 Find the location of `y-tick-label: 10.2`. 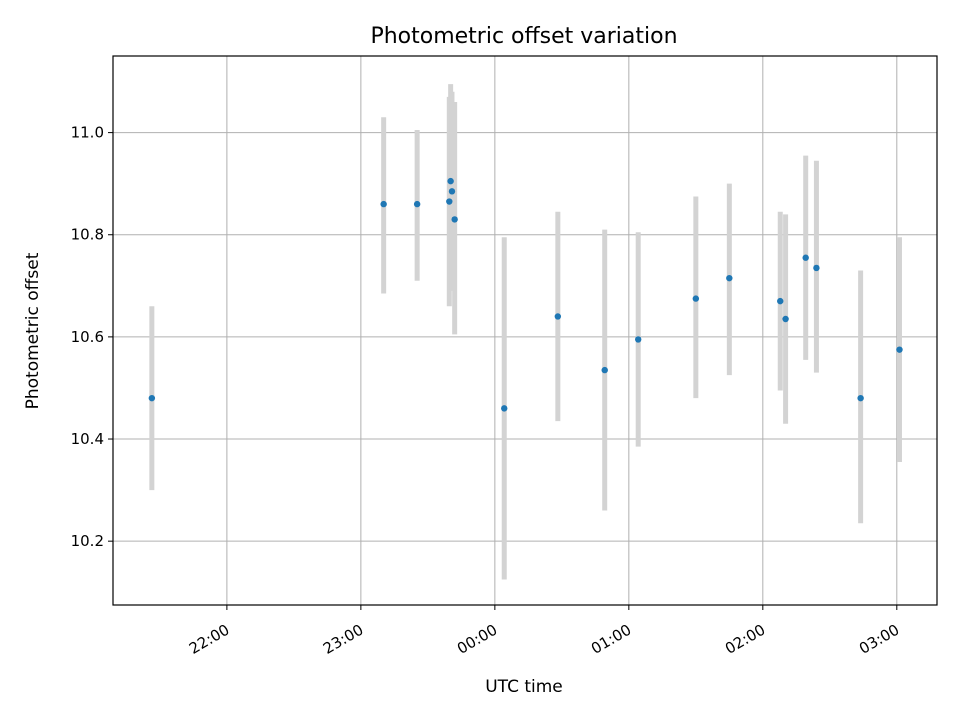

y-tick-label: 10.2 is located at coordinates (87, 541).